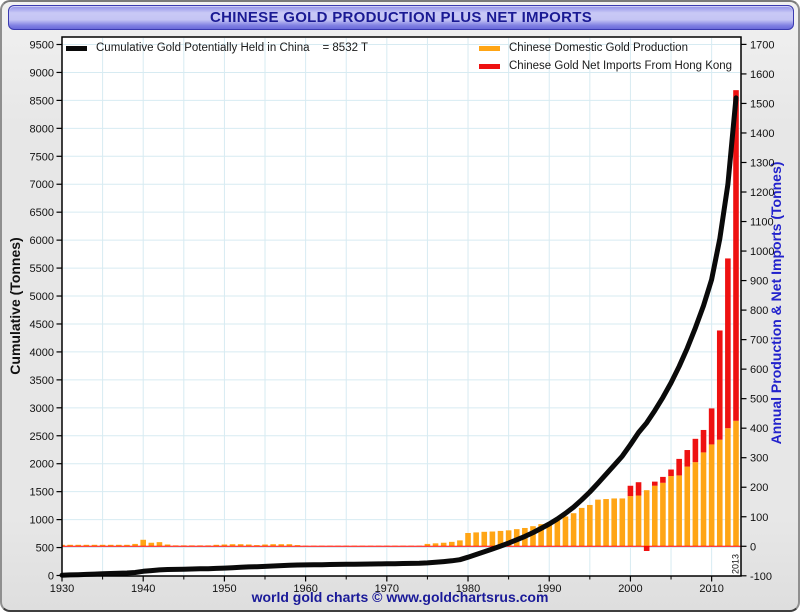 This screenshot has width=800, height=612. Describe the element at coordinates (42, 241) in the screenshot. I see `svg-text: 6000` at that location.